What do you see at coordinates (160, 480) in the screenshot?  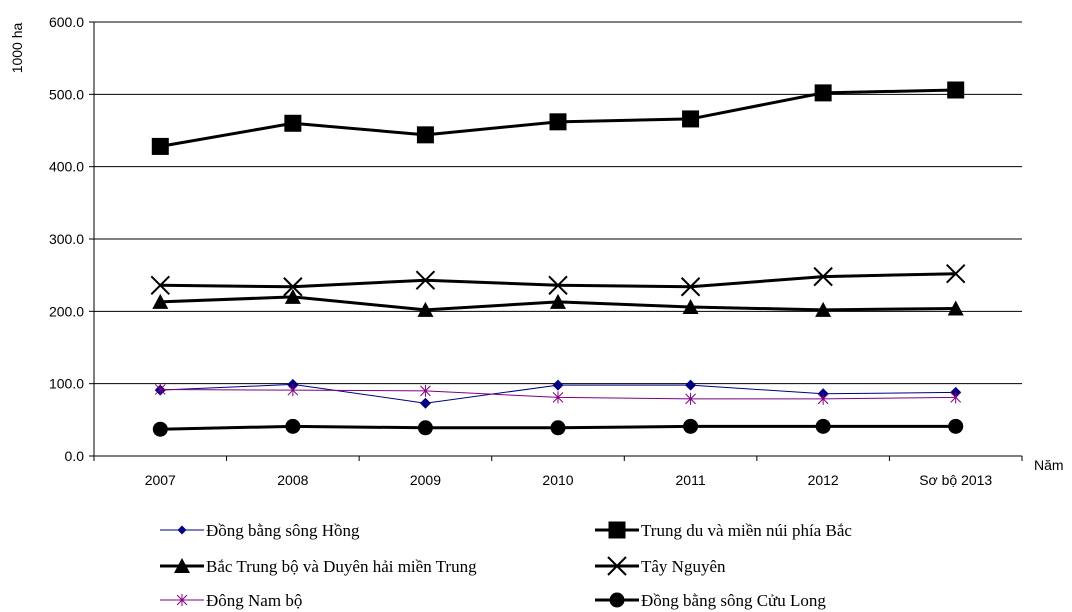 I see `x-tick-label: 2007` at bounding box center [160, 480].